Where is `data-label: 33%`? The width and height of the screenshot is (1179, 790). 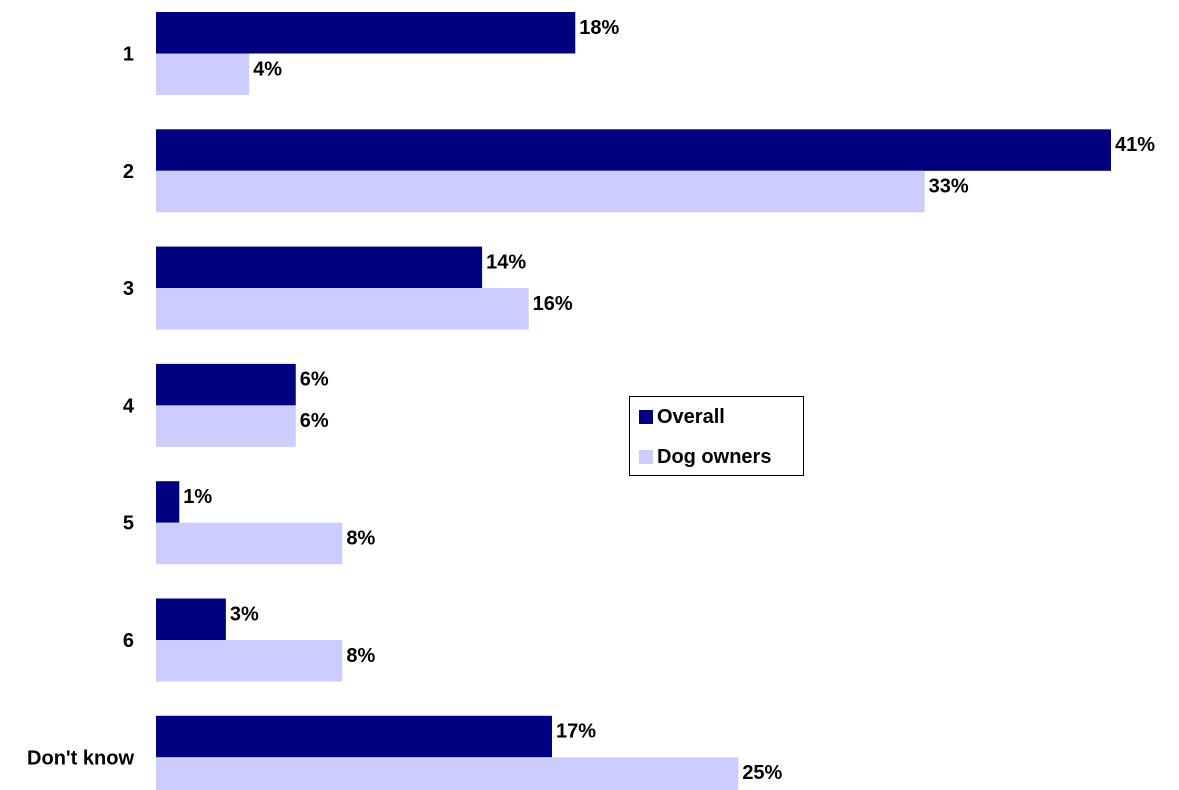
data-label: 33% is located at coordinates (949, 187).